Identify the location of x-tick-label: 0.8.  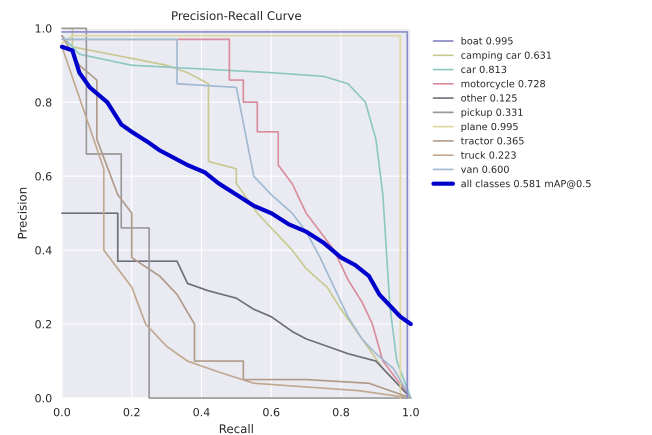
(341, 412).